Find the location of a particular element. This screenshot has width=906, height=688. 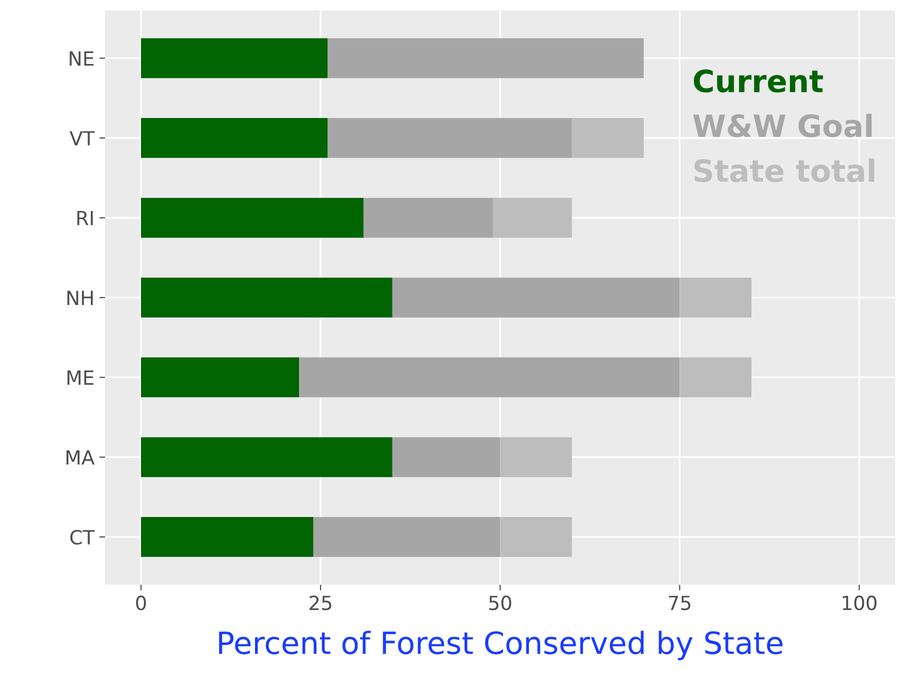

y-tick-label: ME is located at coordinates (81, 377).